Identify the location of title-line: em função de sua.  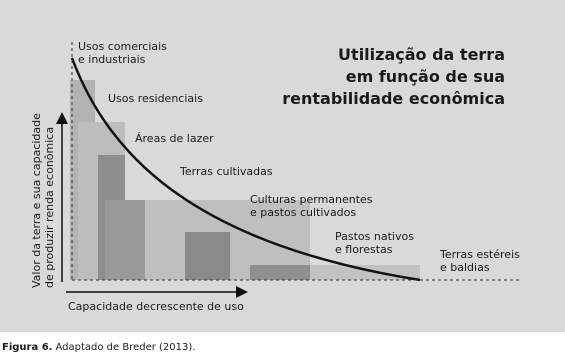
(425, 76).